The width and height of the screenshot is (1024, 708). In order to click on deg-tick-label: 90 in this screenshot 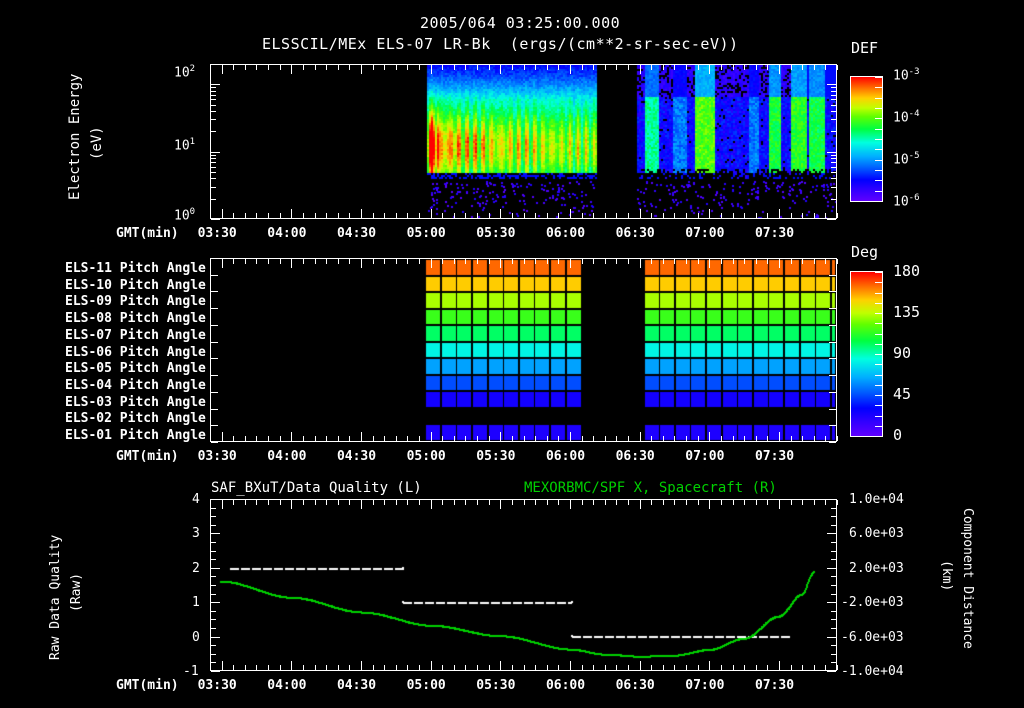, I will do `click(902, 353)`.